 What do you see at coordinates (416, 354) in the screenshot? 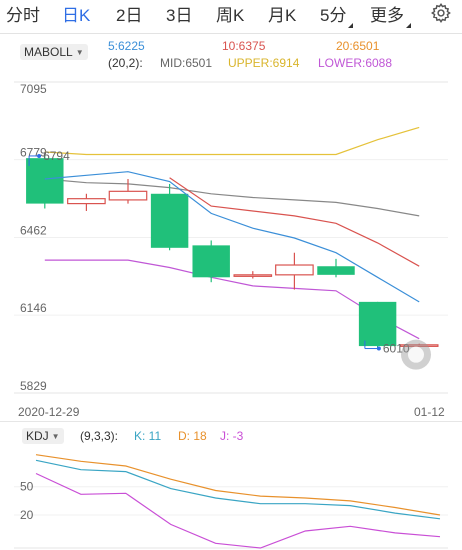
I see `floating-action-button-core` at bounding box center [416, 354].